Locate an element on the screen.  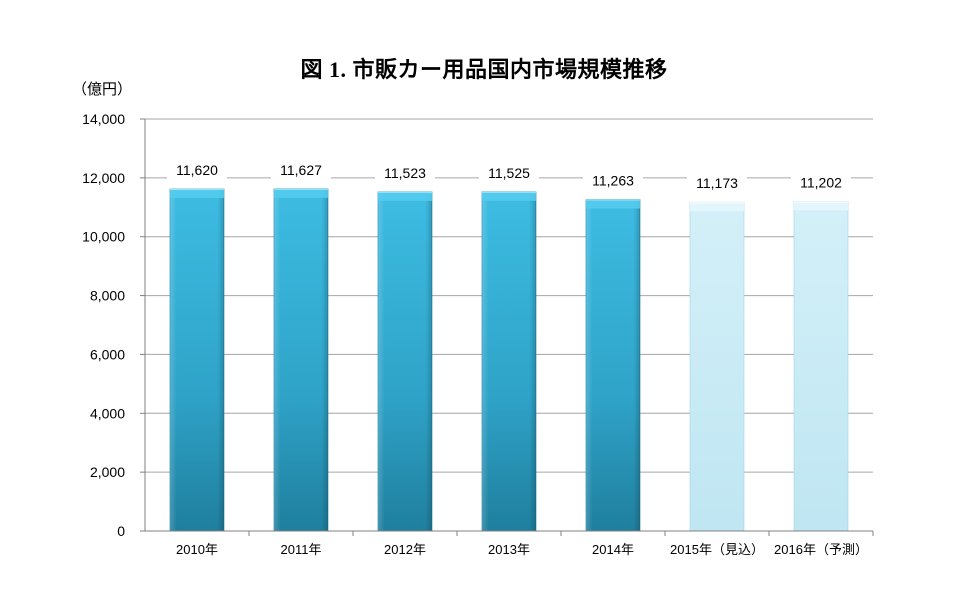
y-tick-label: 8,000 is located at coordinates (107, 296).